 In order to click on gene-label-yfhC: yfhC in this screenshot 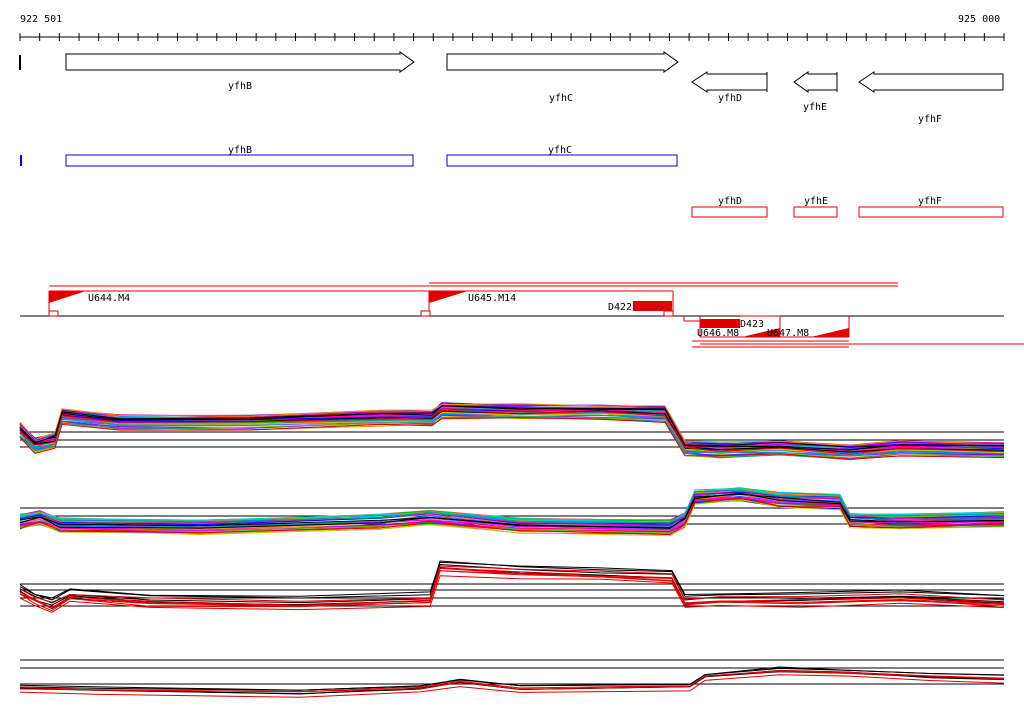, I will do `click(561, 98)`.